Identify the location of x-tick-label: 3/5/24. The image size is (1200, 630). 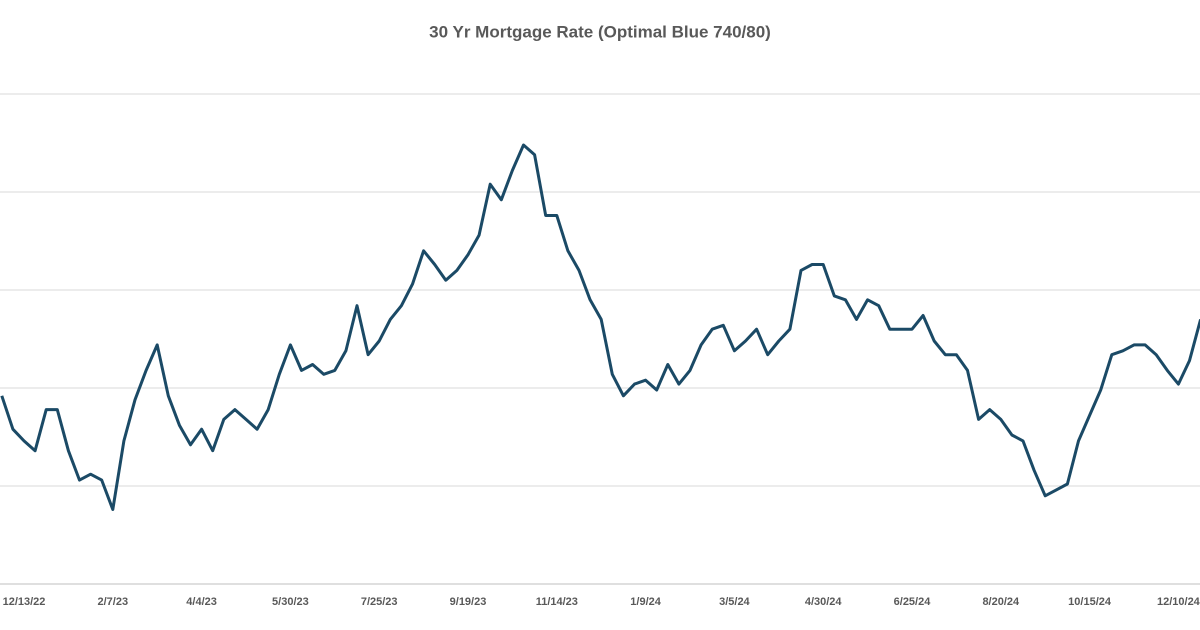
(734, 602).